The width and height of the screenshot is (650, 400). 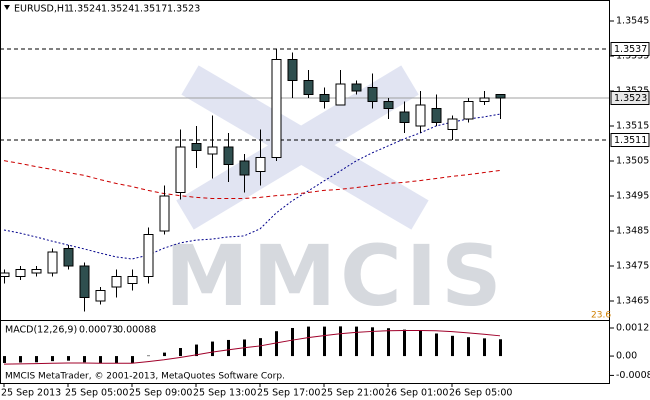 What do you see at coordinates (416, 393) in the screenshot?
I see `x-tick-label: 26 Sep 01:00` at bounding box center [416, 393].